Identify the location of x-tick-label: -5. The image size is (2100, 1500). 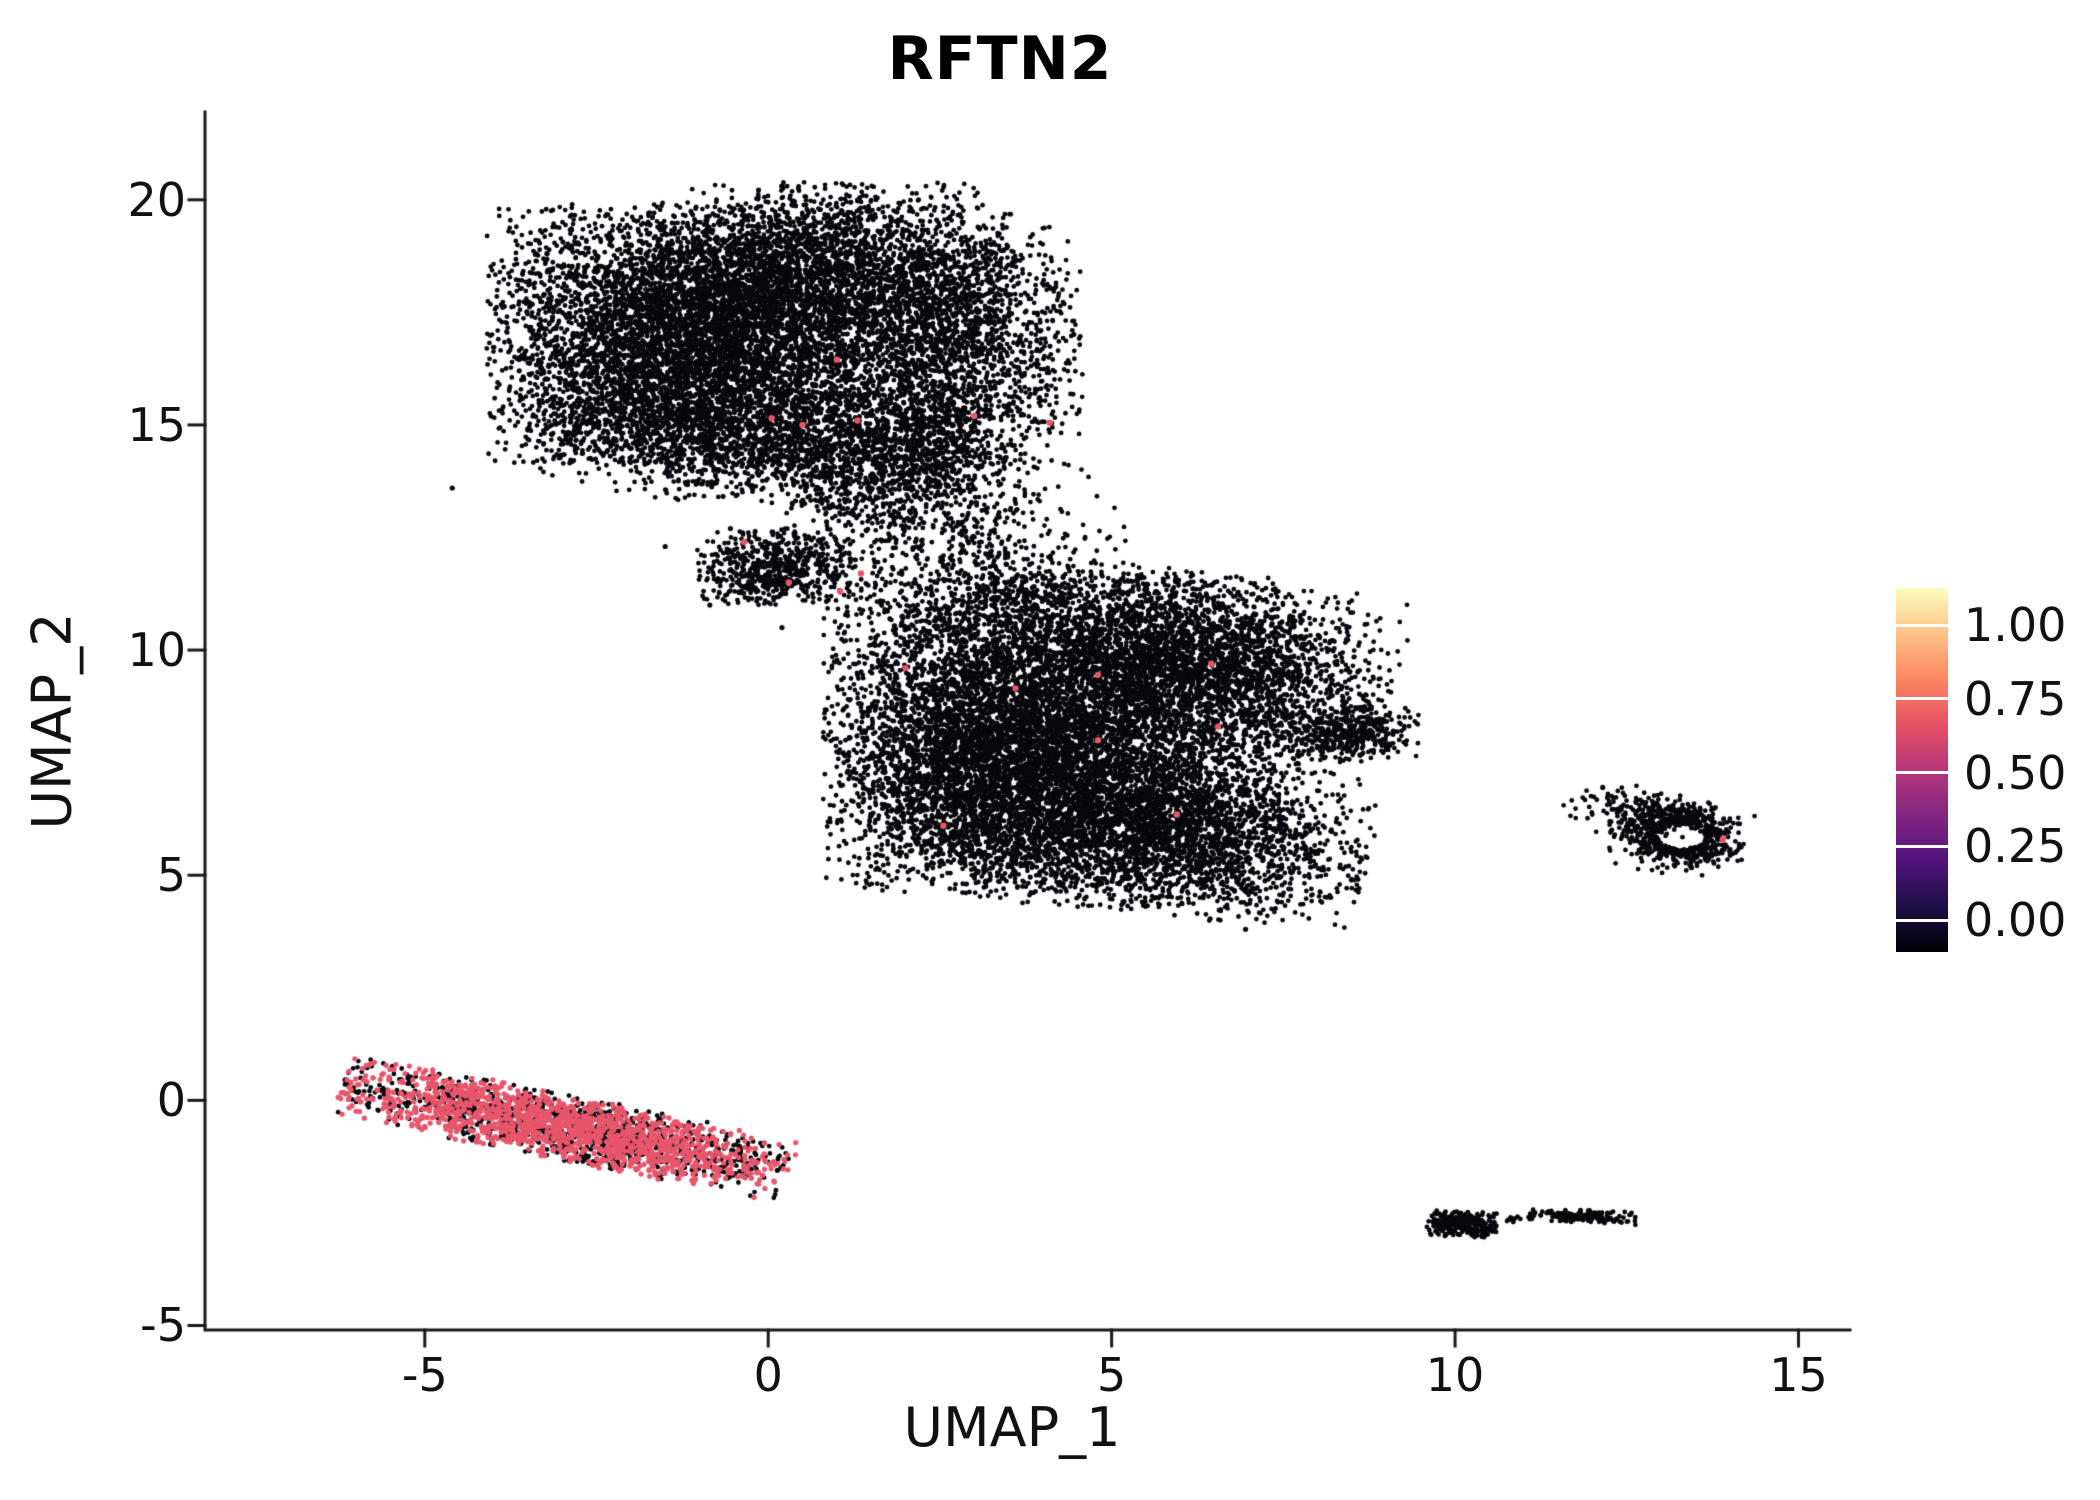
(424, 1375).